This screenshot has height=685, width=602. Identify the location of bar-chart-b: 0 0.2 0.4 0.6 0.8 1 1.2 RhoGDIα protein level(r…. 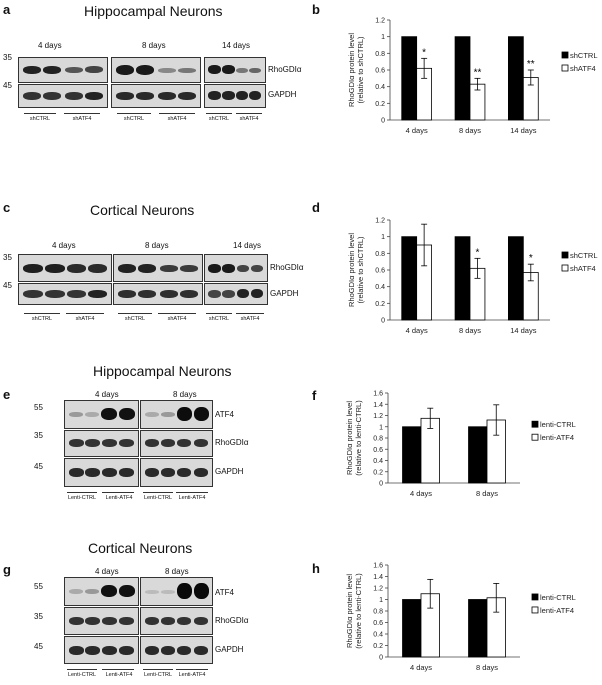
(472, 77).